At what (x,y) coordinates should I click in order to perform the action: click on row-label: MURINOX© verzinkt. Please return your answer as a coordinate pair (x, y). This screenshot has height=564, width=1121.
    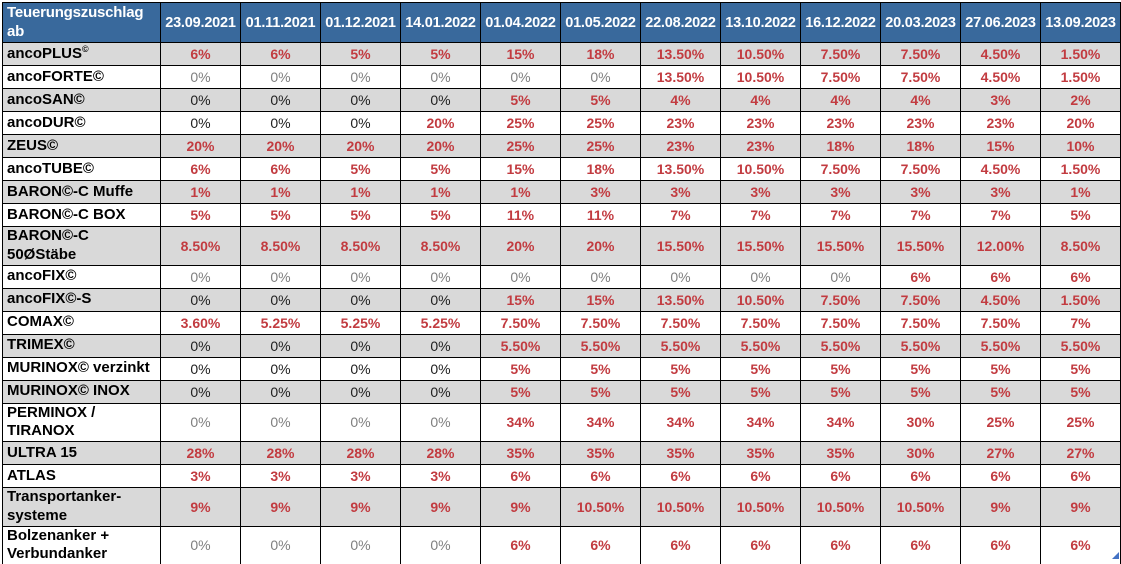
    Looking at the image, I should click on (81, 368).